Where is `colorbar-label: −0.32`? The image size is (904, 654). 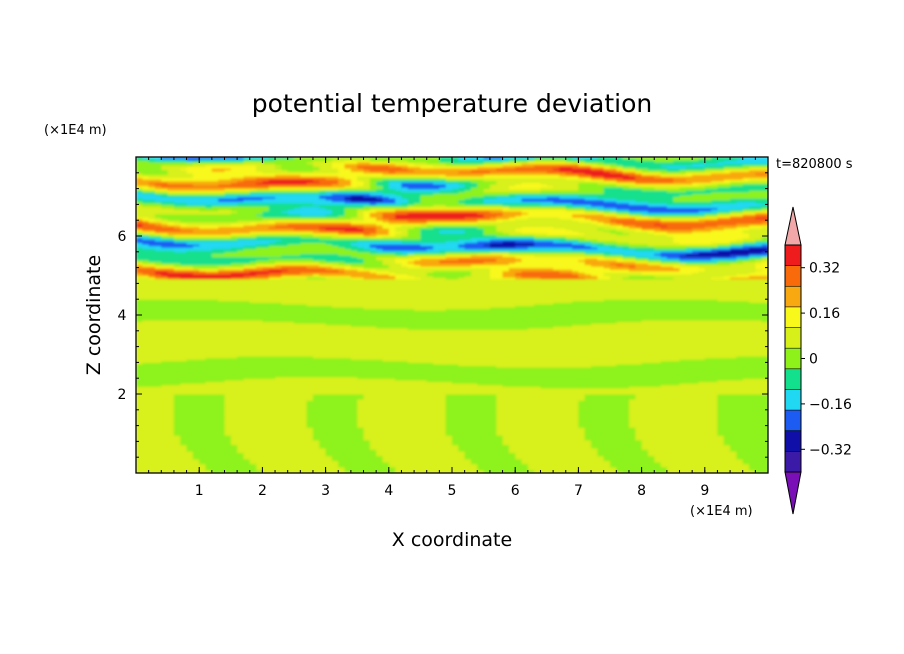
colorbar-label: −0.32 is located at coordinates (830, 450).